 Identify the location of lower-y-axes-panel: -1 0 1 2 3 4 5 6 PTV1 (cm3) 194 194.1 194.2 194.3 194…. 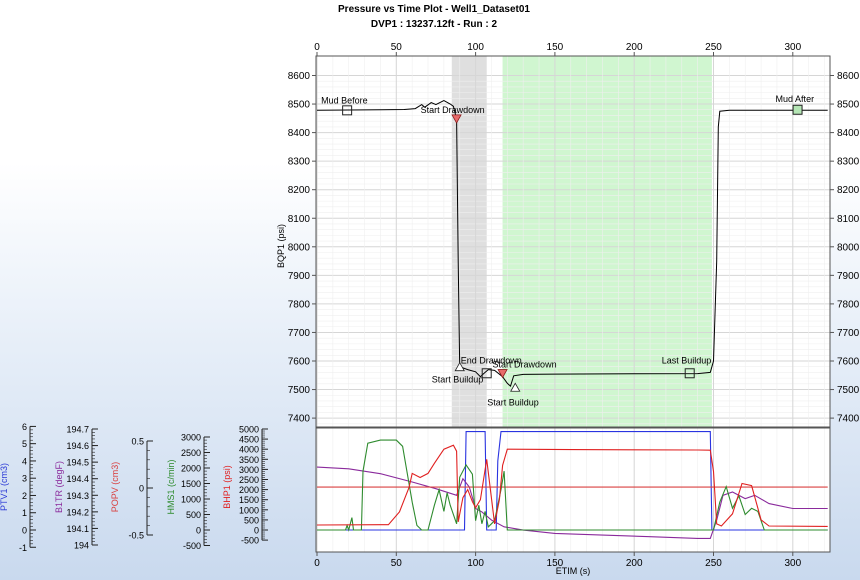
(134, 487).